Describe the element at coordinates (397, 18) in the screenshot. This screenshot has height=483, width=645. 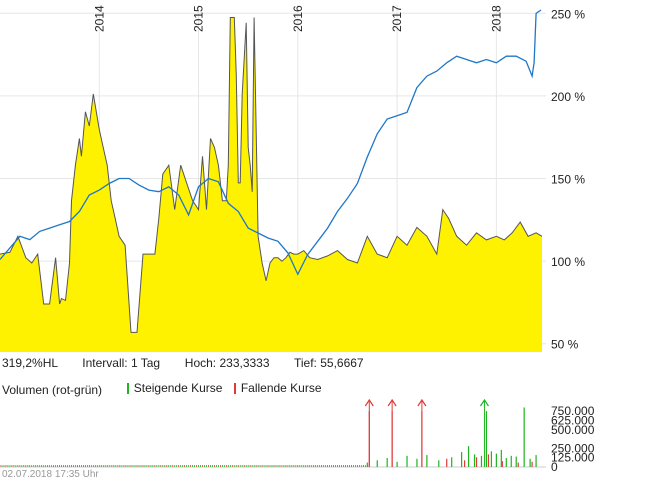
I see `x-tick-label: 2017` at that location.